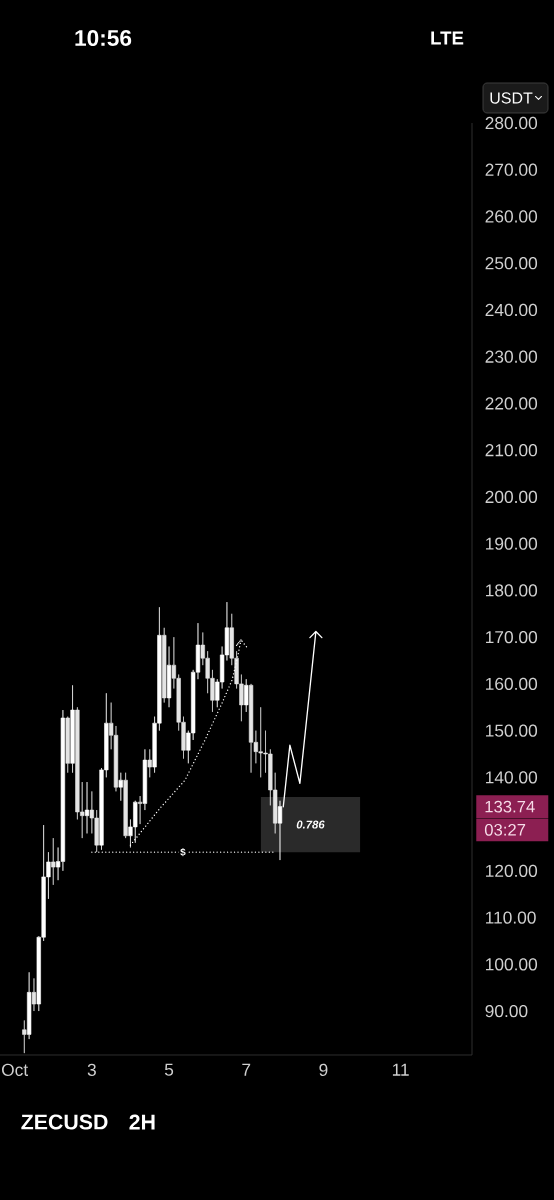  Describe the element at coordinates (142, 1122) in the screenshot. I see `text: 2H` at that location.